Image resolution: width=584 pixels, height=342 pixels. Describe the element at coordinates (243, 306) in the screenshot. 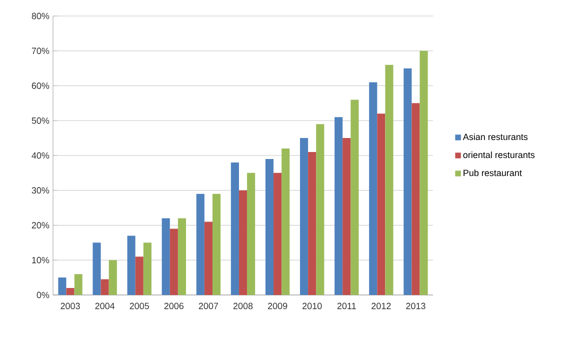

I see `x-tick-label: 2008` at that location.